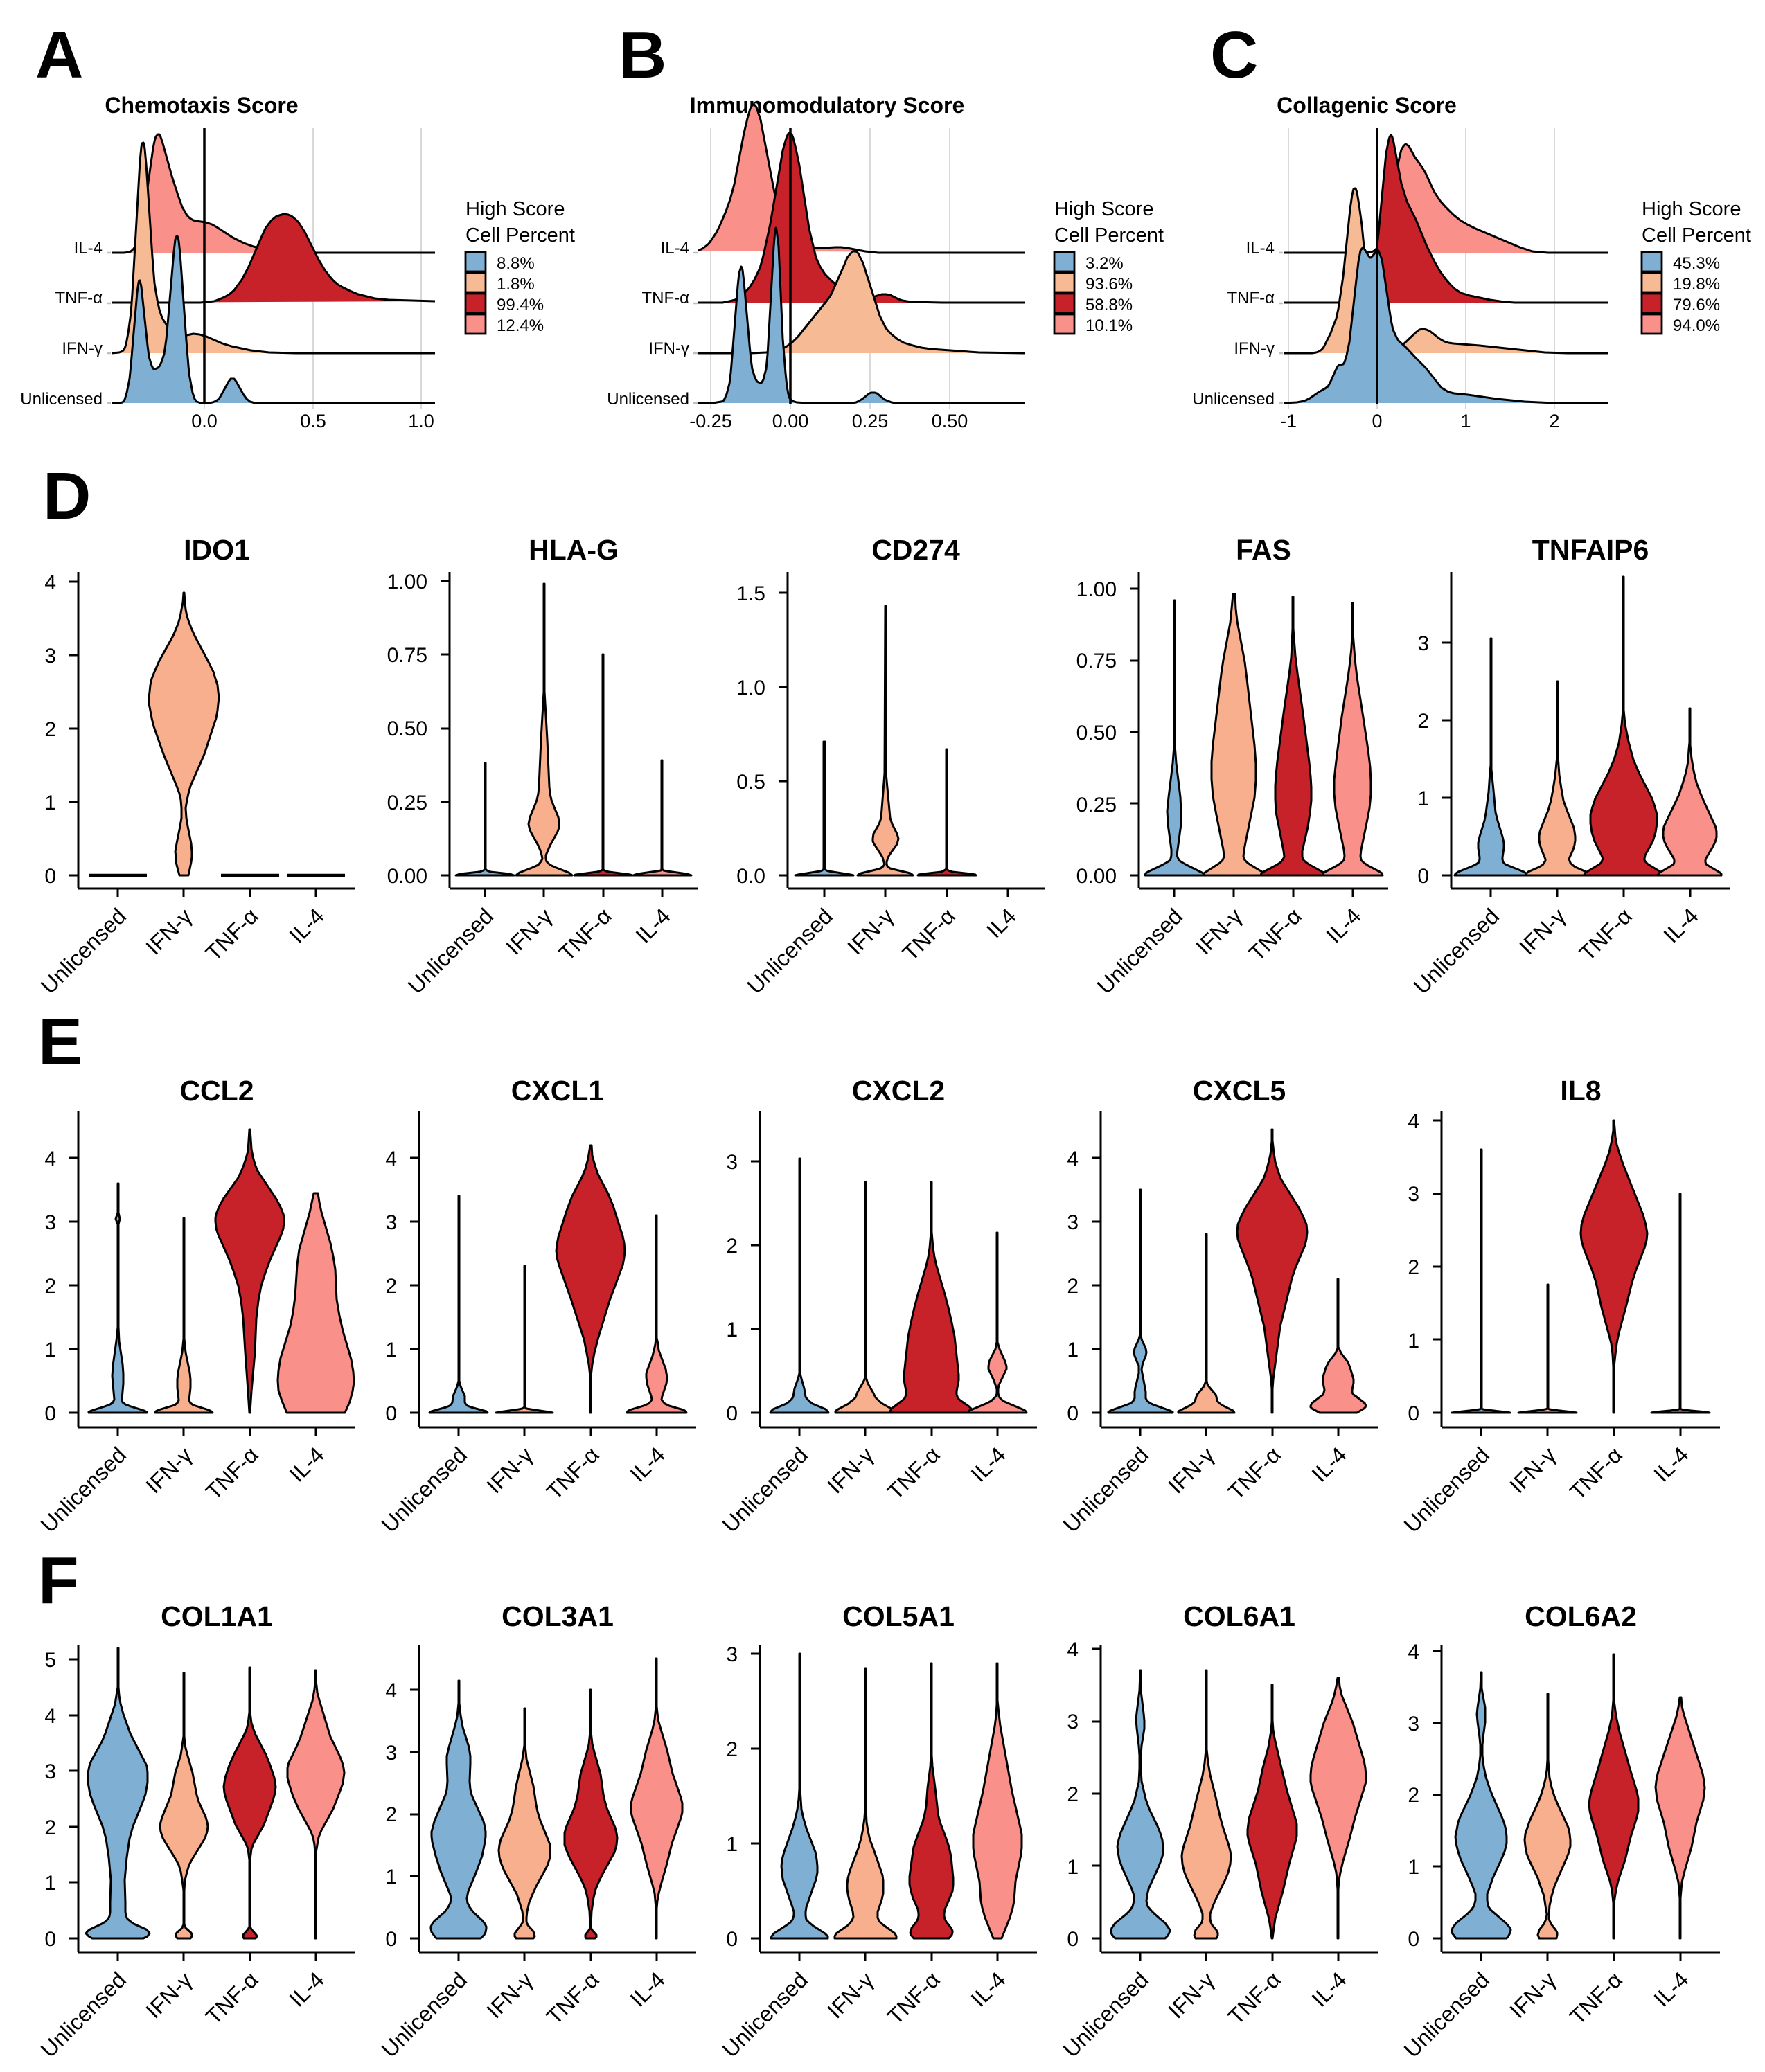 The image size is (1765, 2072). I want to click on svg-text: COL6A1, so click(1239, 1616).